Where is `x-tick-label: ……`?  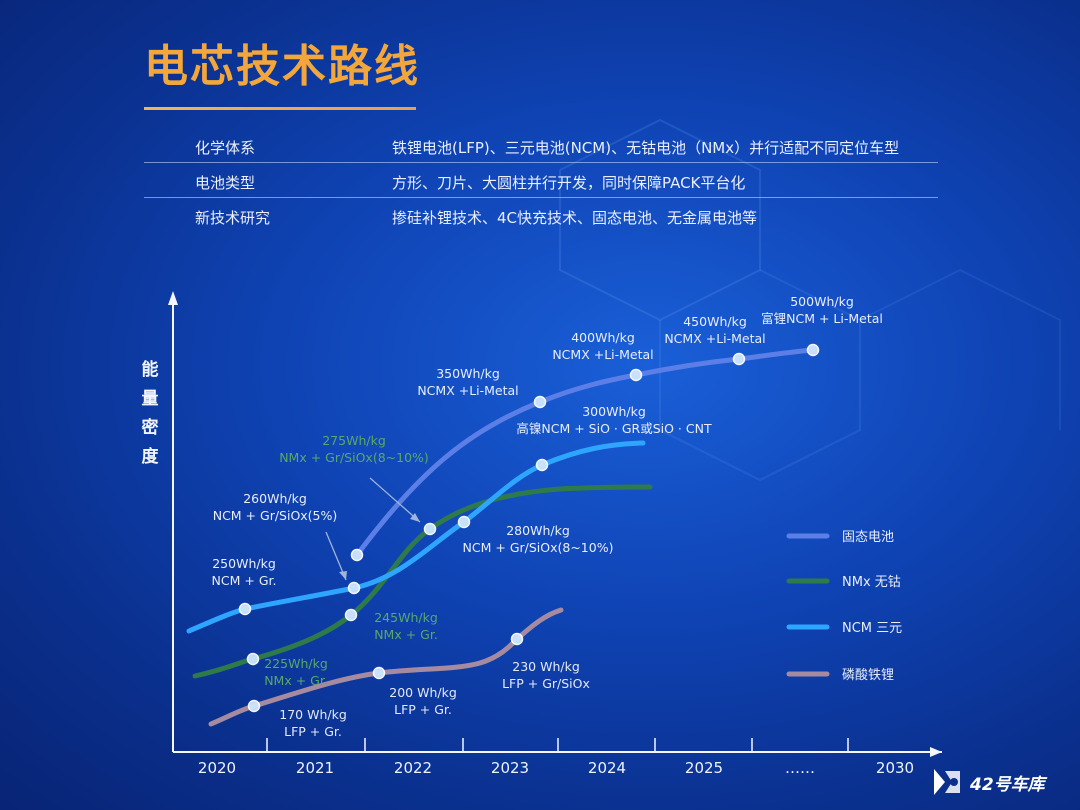
x-tick-label: …… is located at coordinates (800, 768).